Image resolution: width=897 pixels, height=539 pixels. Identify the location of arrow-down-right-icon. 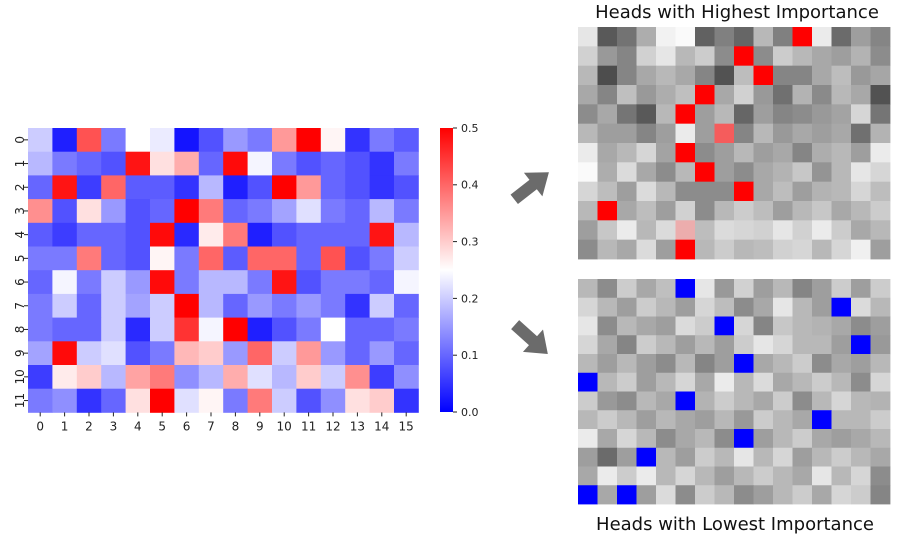
(529, 337).